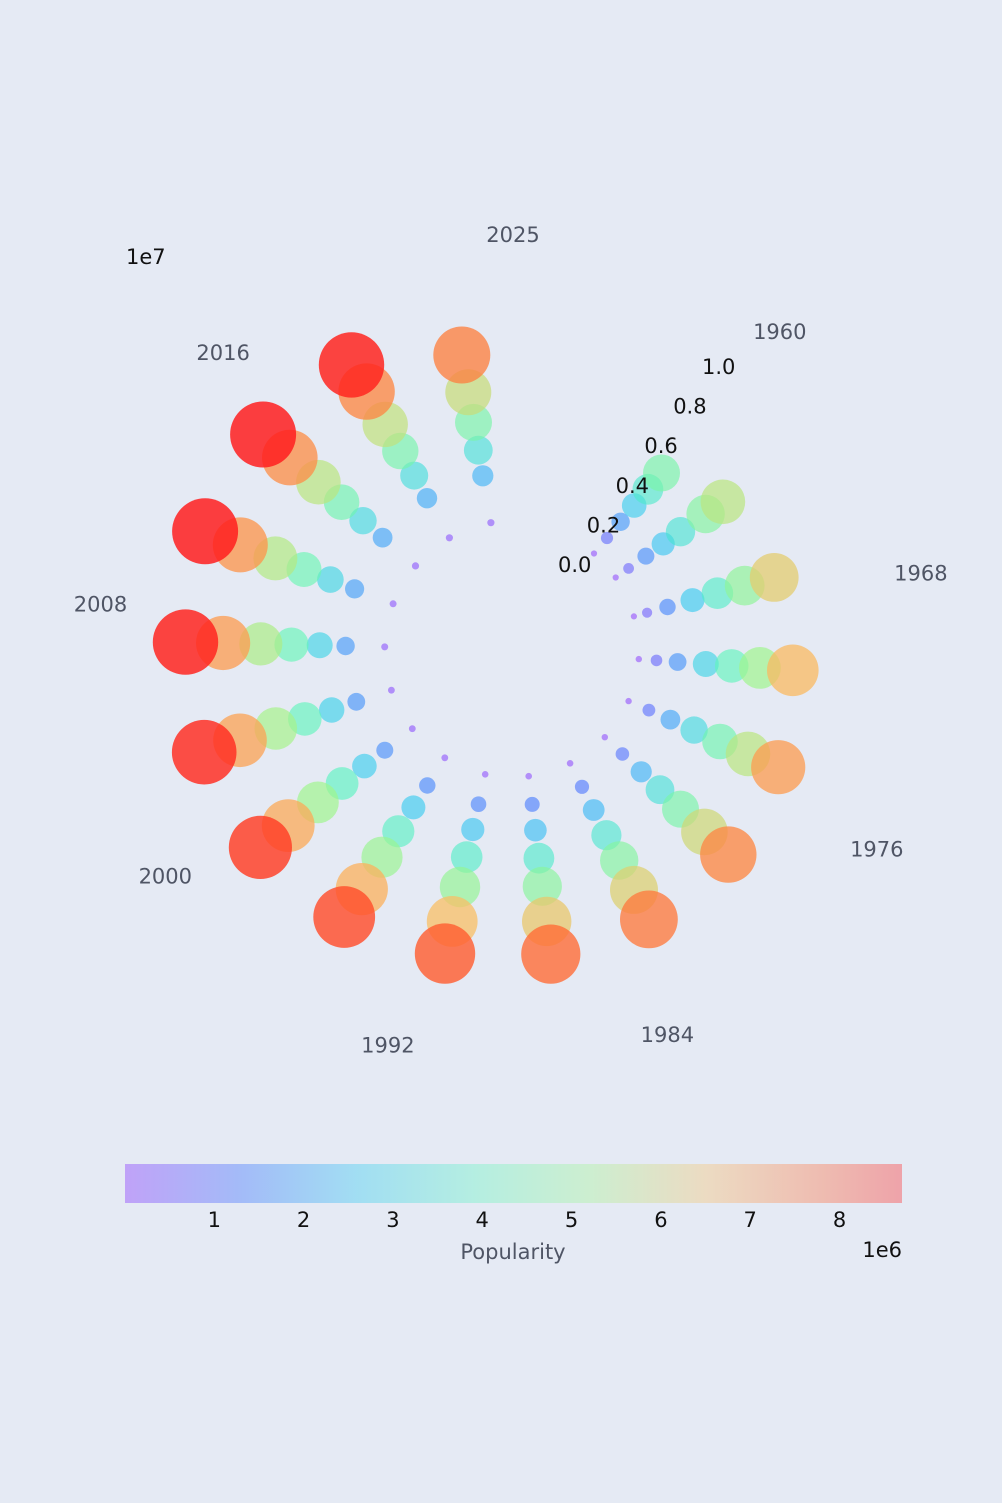  Describe the element at coordinates (100, 604) in the screenshot. I see `angular-tick-label: 2008` at that location.